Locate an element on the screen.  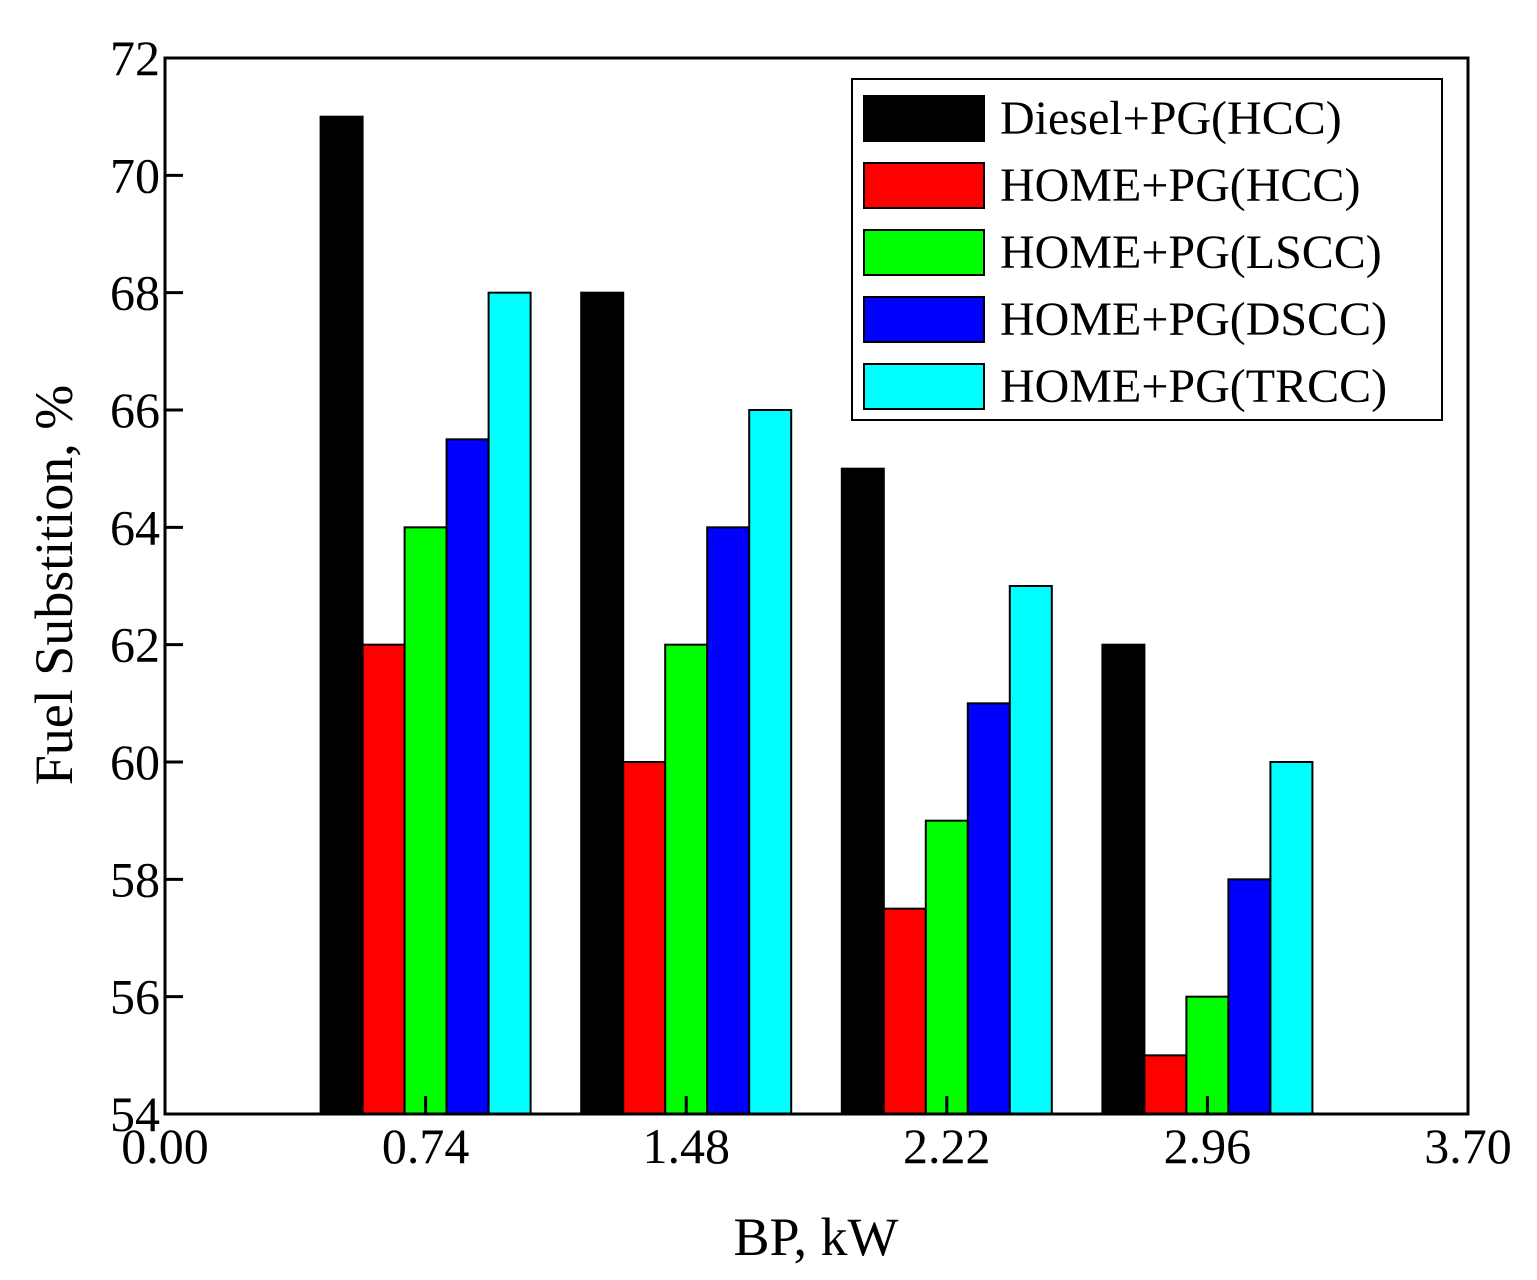
y-tick-label: 54 is located at coordinates (135, 1114).